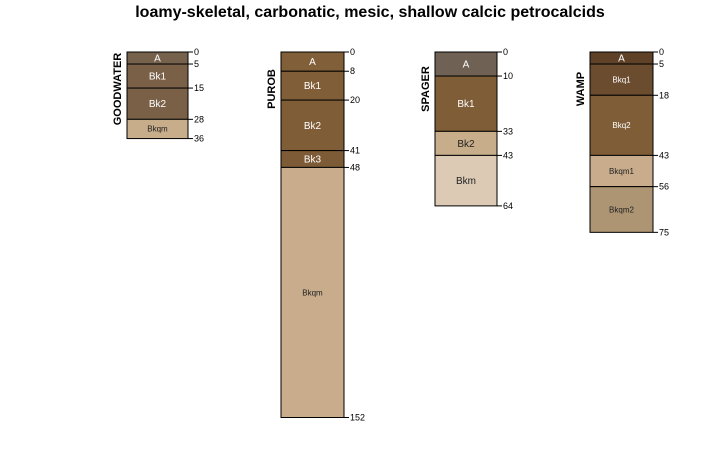 The image size is (725, 450). I want to click on horizon-label: Bkq1, so click(621, 79).